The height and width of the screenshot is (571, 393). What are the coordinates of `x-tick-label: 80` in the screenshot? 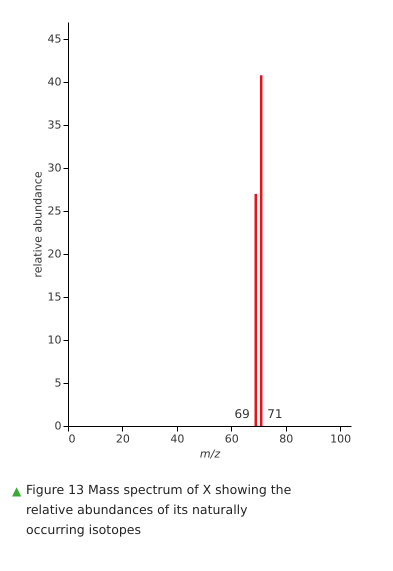 It's located at (286, 439).